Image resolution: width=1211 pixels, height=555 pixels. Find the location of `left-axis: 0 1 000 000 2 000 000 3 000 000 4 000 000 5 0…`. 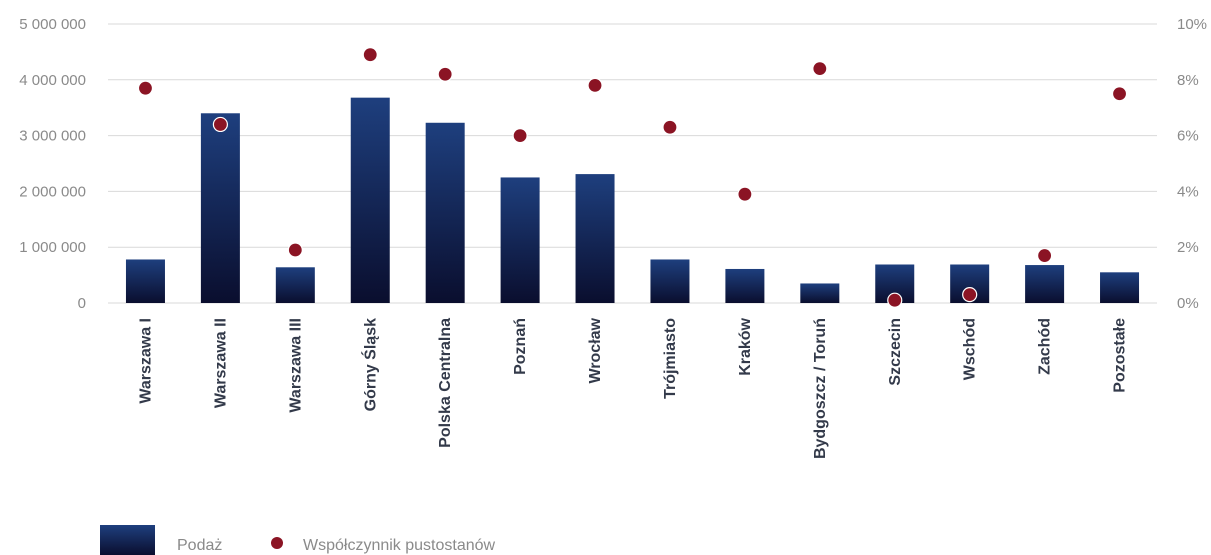

left-axis: 0 1 000 000 2 000 000 3 000 000 4 000 000 5 0… is located at coordinates (52, 164).